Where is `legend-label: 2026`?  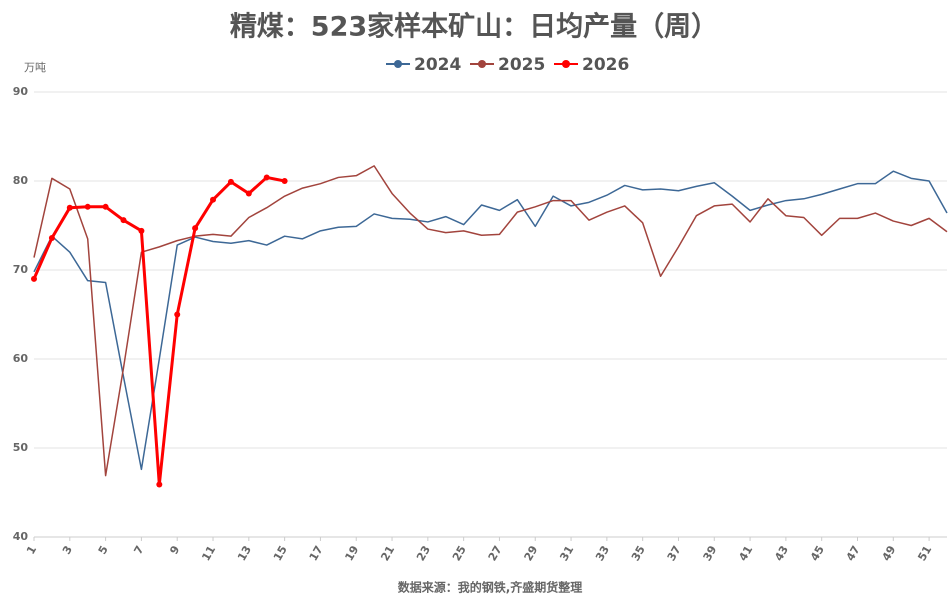 legend-label: 2026 is located at coordinates (605, 65).